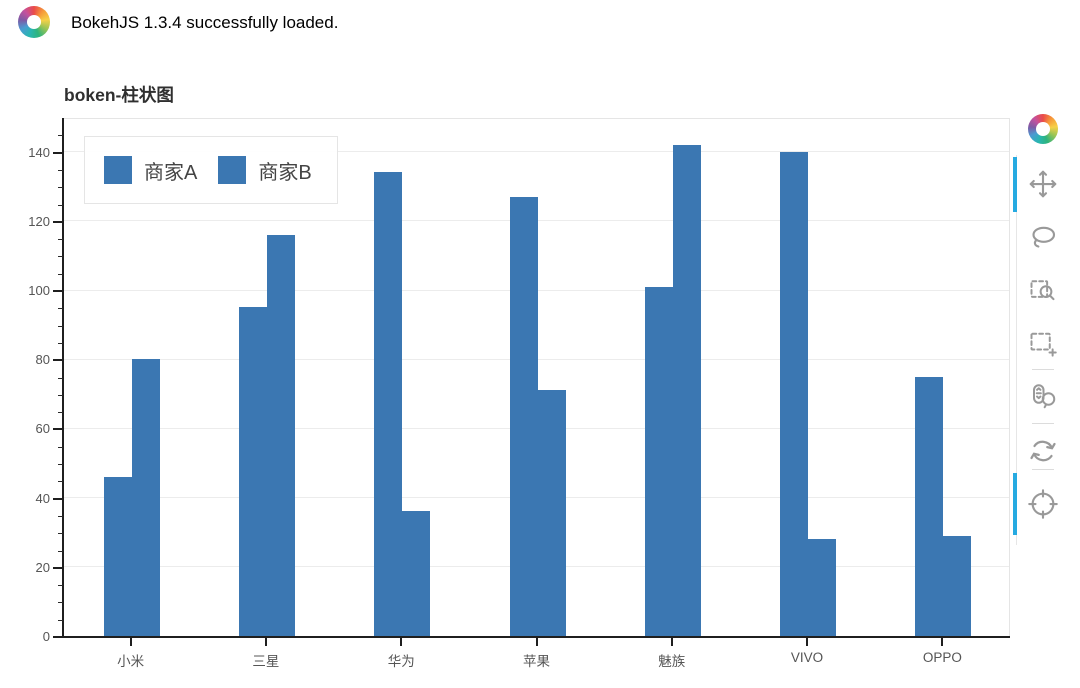 The width and height of the screenshot is (1080, 688). What do you see at coordinates (822, 587) in the screenshot?
I see `bar-商家B-VIVO` at bounding box center [822, 587].